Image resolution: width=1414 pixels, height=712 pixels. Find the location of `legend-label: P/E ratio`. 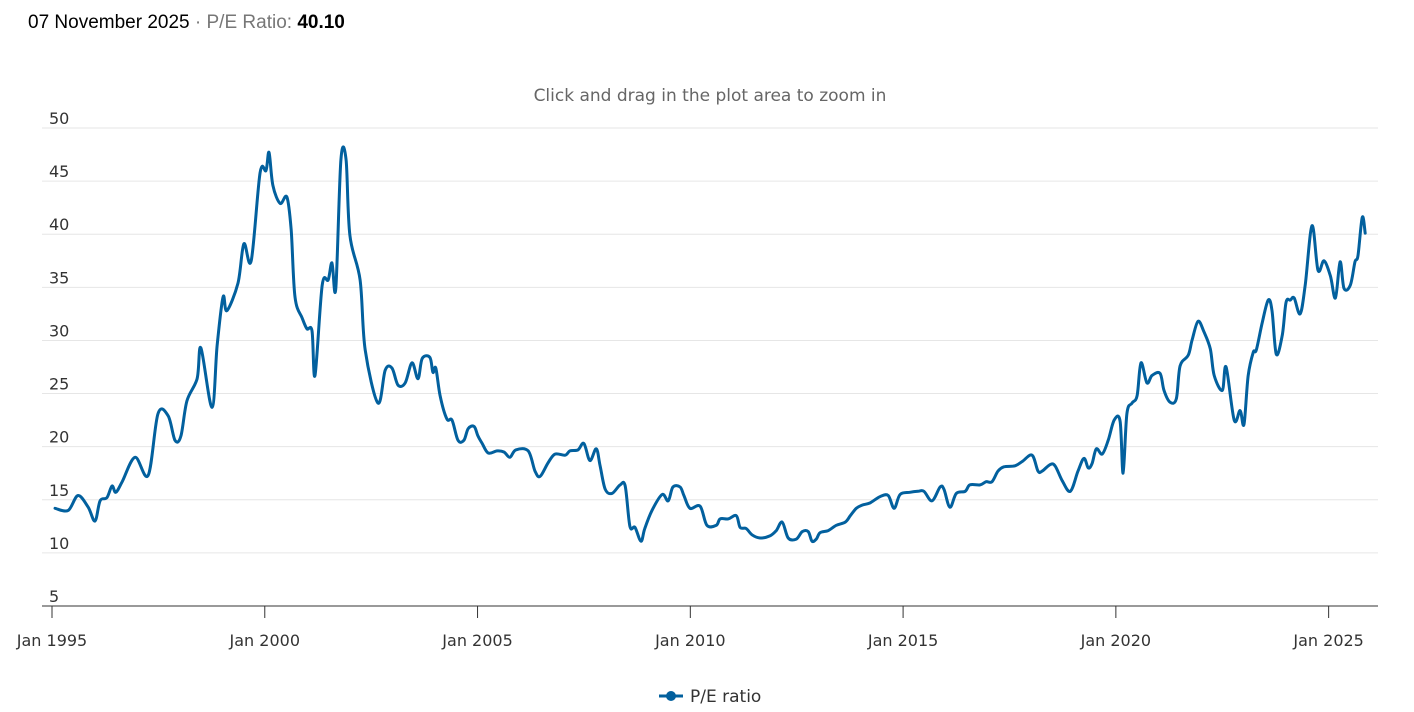

legend-label: P/E ratio is located at coordinates (725, 697).